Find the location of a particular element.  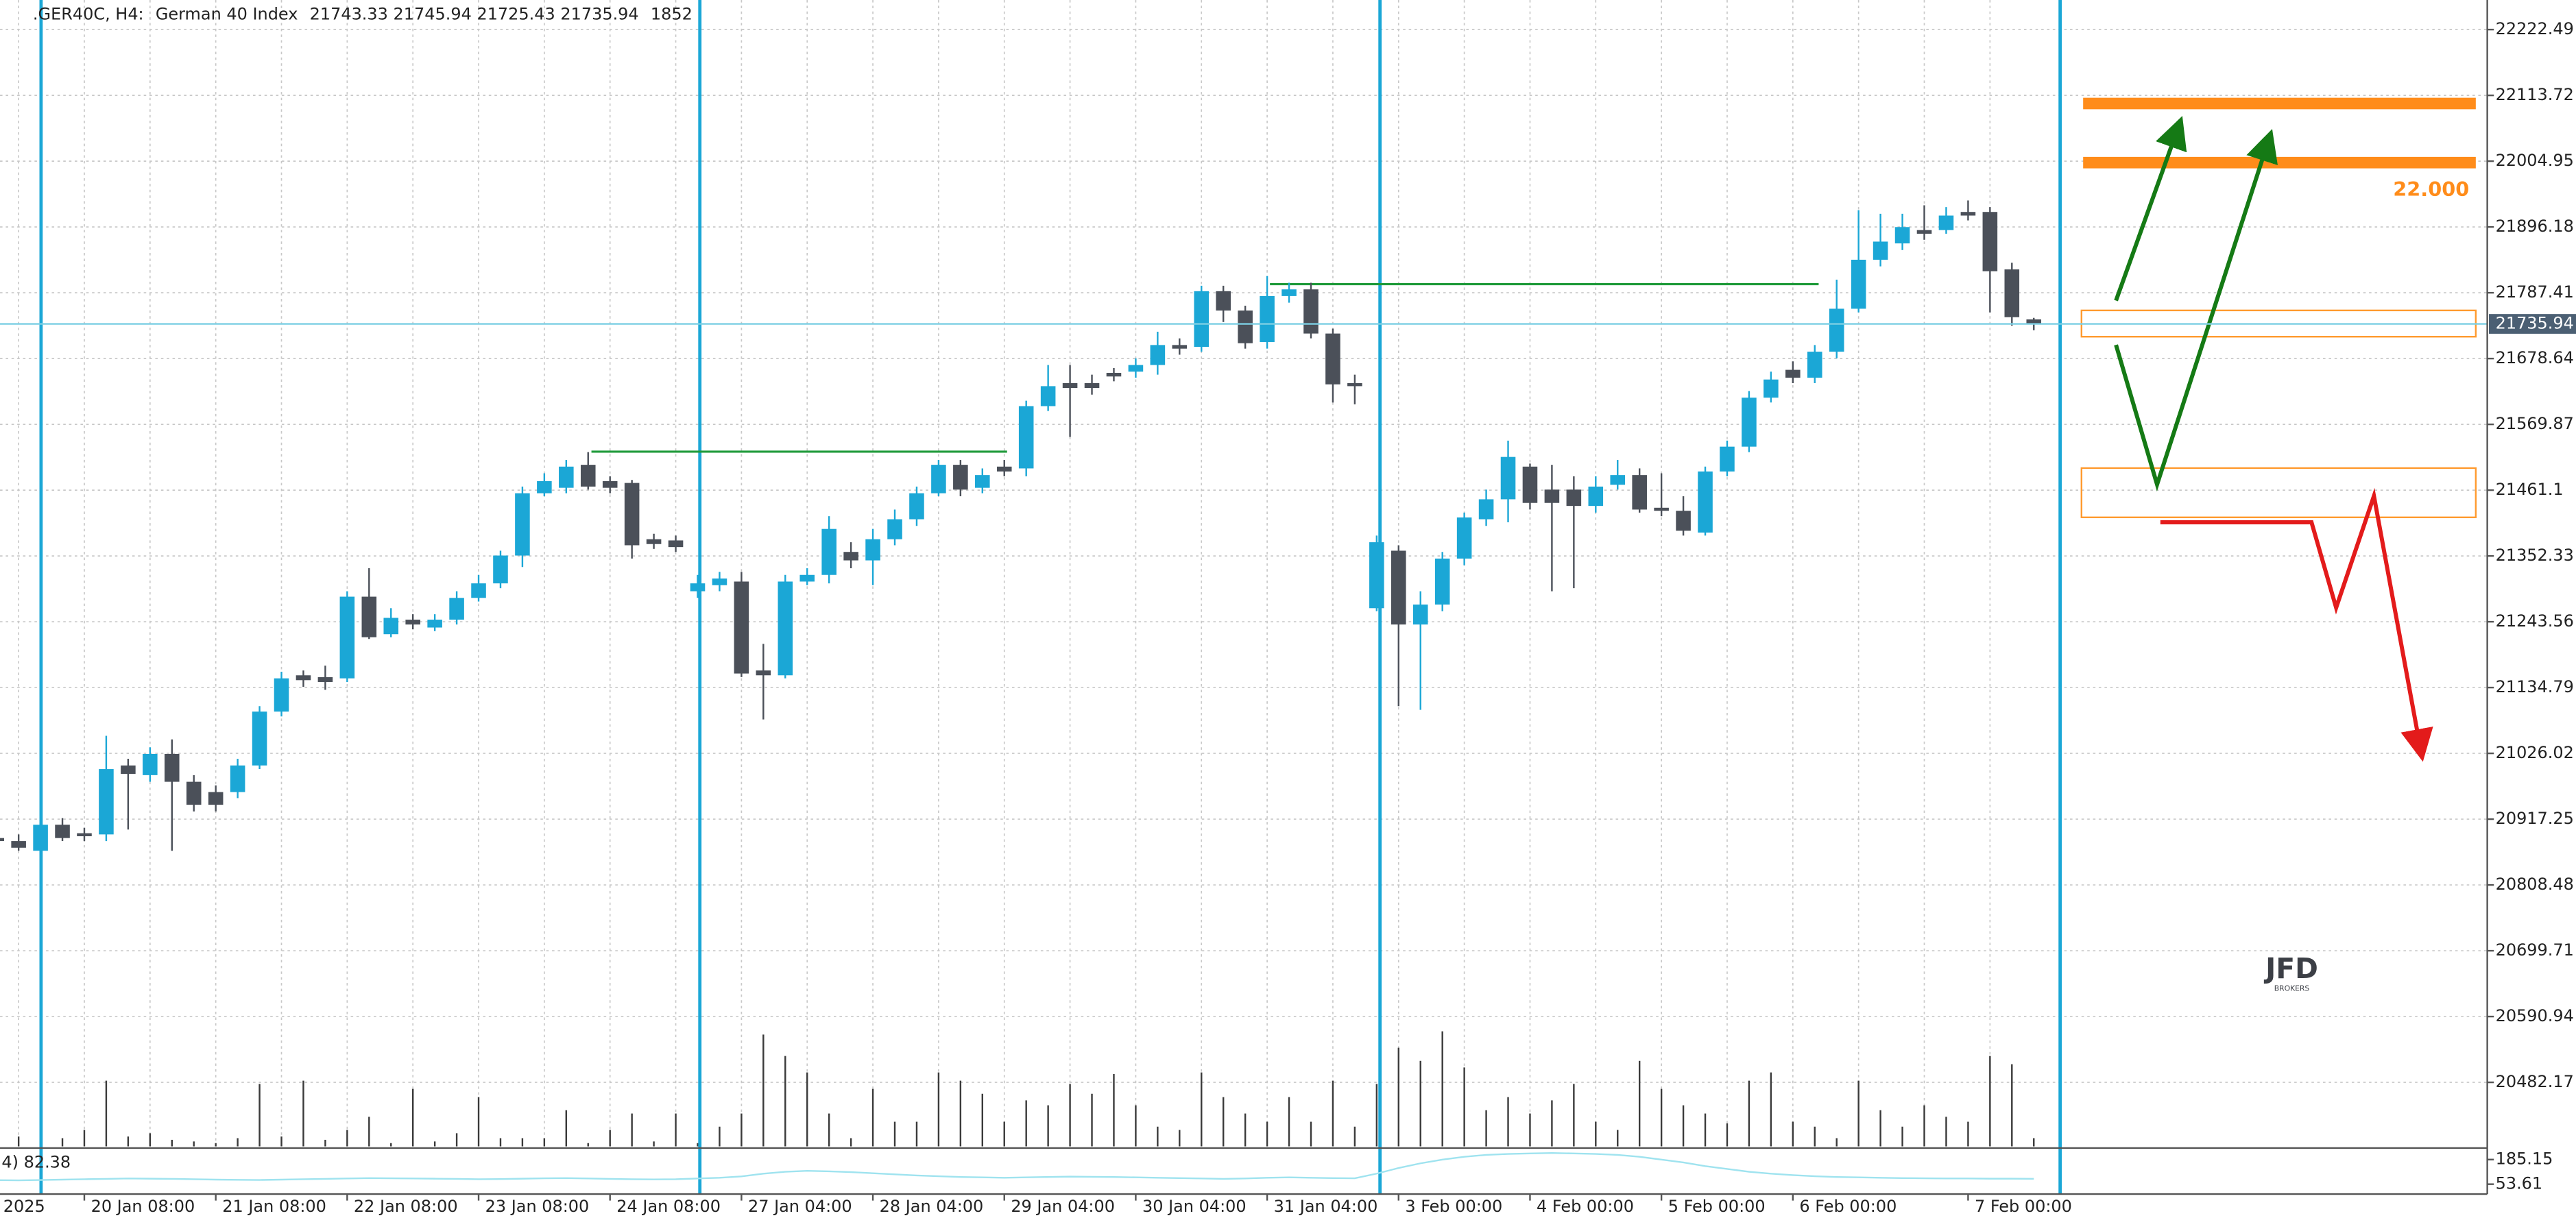

zone-box is located at coordinates (2279, 492).